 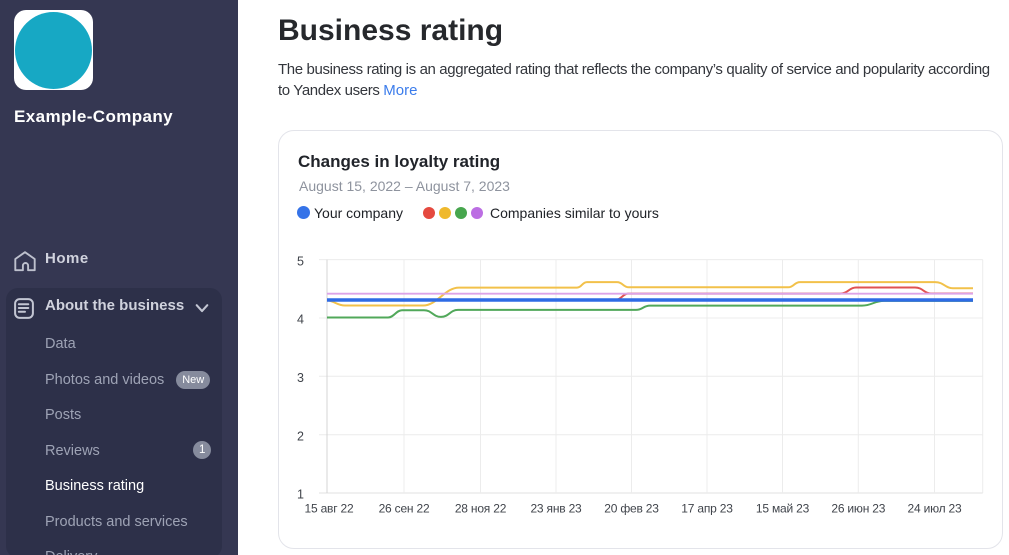 What do you see at coordinates (300, 378) in the screenshot?
I see `svg-text: 3` at bounding box center [300, 378].